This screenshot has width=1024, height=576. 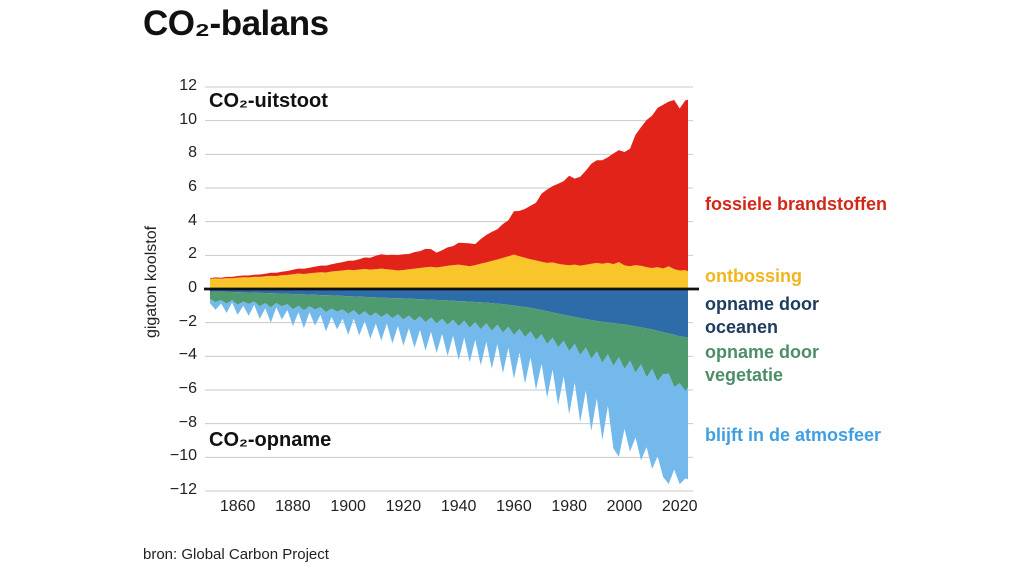 What do you see at coordinates (192, 287) in the screenshot?
I see `y-tick-label: 0` at bounding box center [192, 287].